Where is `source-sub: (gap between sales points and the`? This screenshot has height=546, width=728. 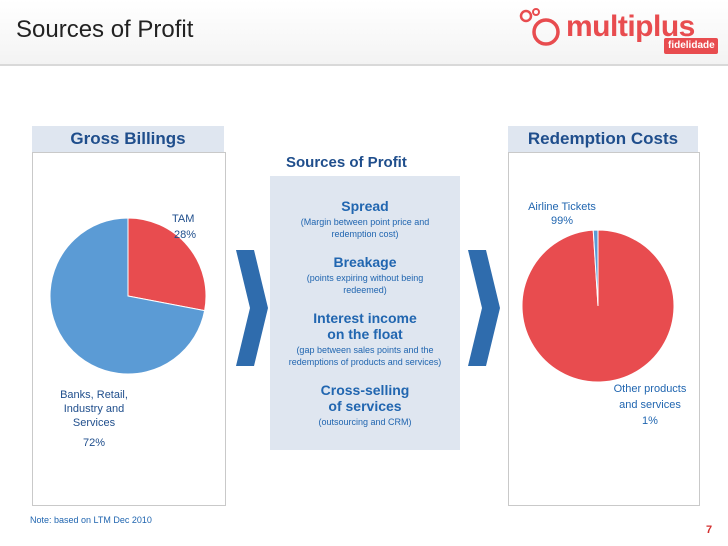 source-sub: (gap between sales points and the is located at coordinates (365, 350).